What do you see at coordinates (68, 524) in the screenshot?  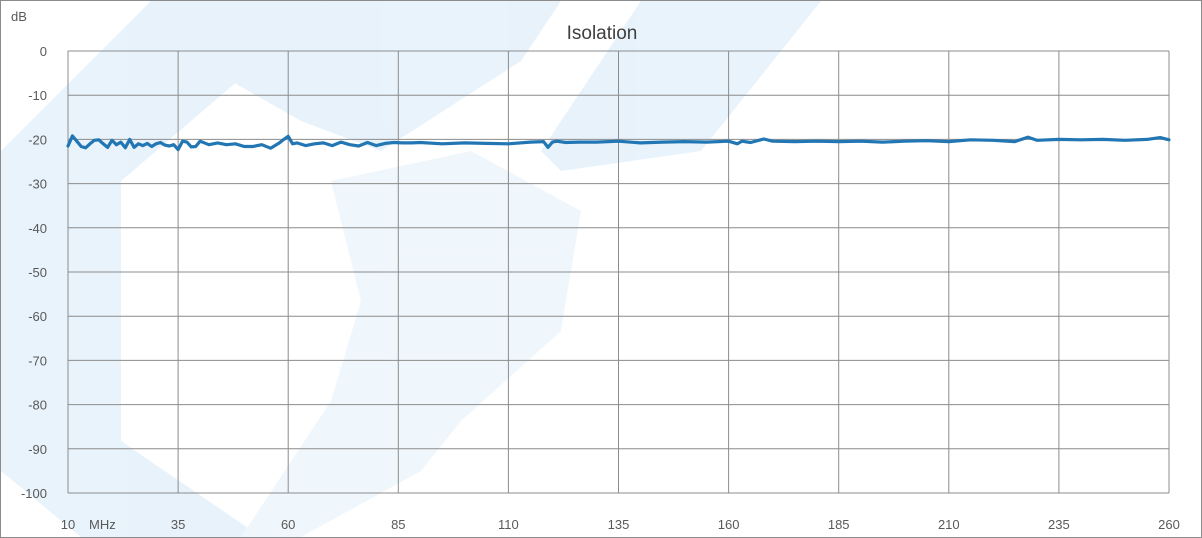 I see `x-tick-label: 10` at bounding box center [68, 524].